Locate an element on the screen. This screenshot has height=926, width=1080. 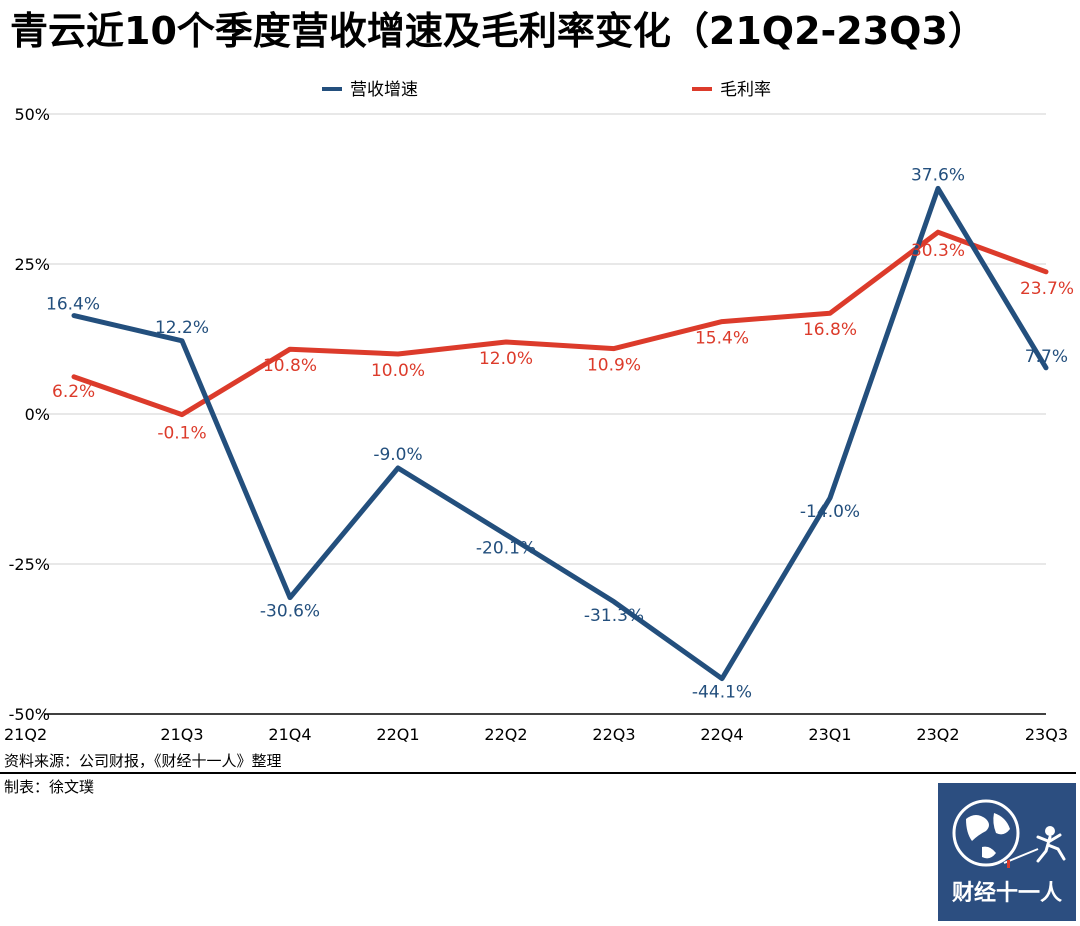
x-axis: 21Q2 21Q3 21Q4 22Q1 22Q2 22Q3 22Q4 23Q1 23Q2 23Q3 is located at coordinates (536, 734).